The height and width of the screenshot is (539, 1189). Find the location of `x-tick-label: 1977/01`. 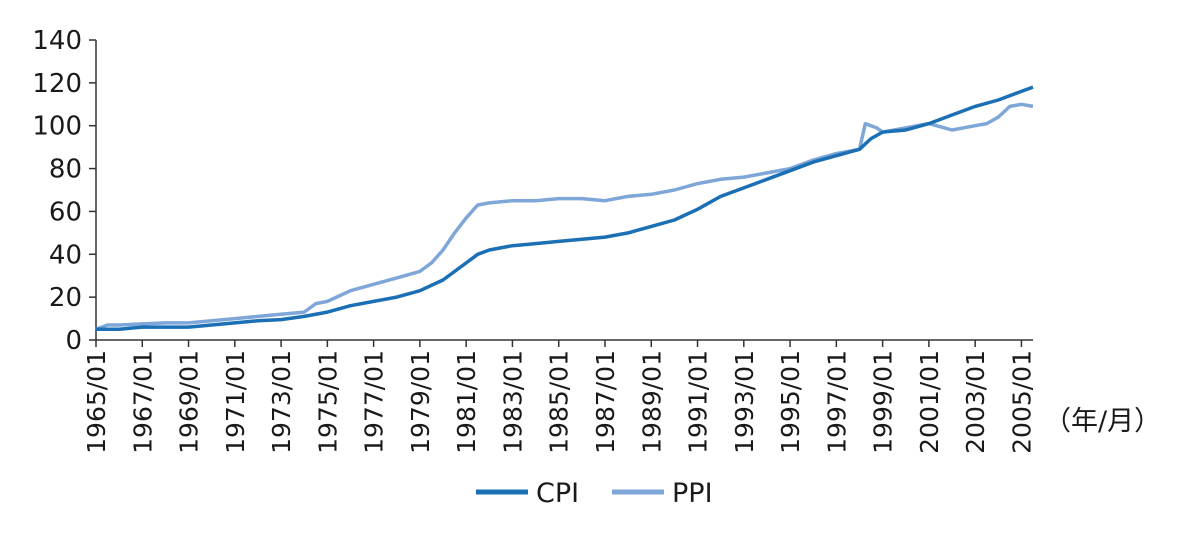

x-tick-label: 1977/01 is located at coordinates (374, 402).